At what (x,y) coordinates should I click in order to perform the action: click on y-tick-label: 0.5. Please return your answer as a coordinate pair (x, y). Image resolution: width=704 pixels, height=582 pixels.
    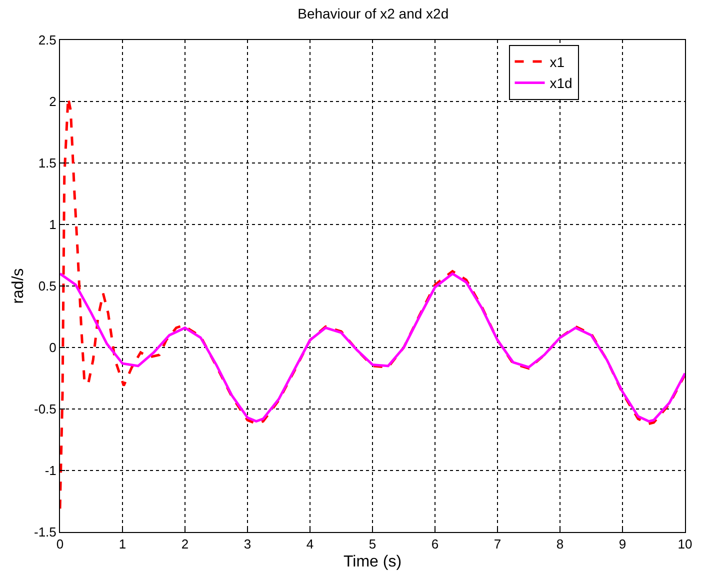
    Looking at the image, I should click on (47, 286).